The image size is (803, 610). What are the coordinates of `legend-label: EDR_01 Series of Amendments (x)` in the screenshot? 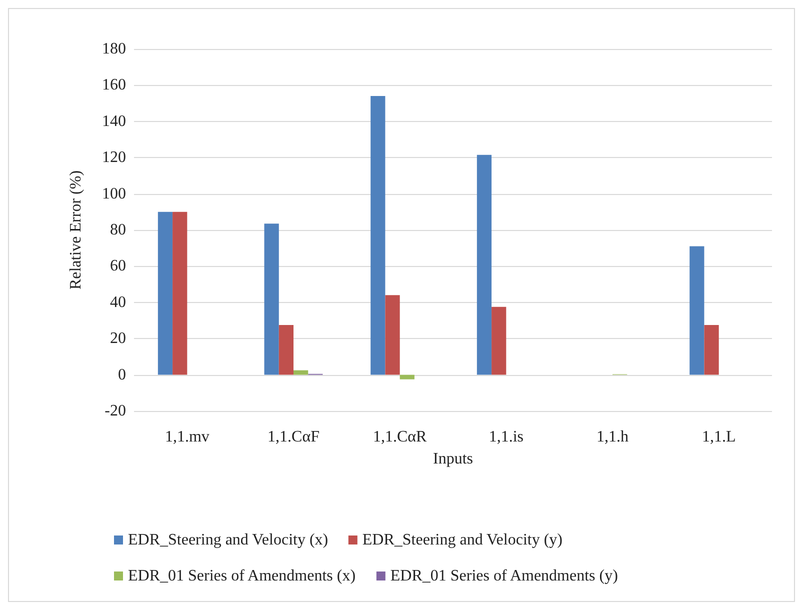 It's located at (242, 576).